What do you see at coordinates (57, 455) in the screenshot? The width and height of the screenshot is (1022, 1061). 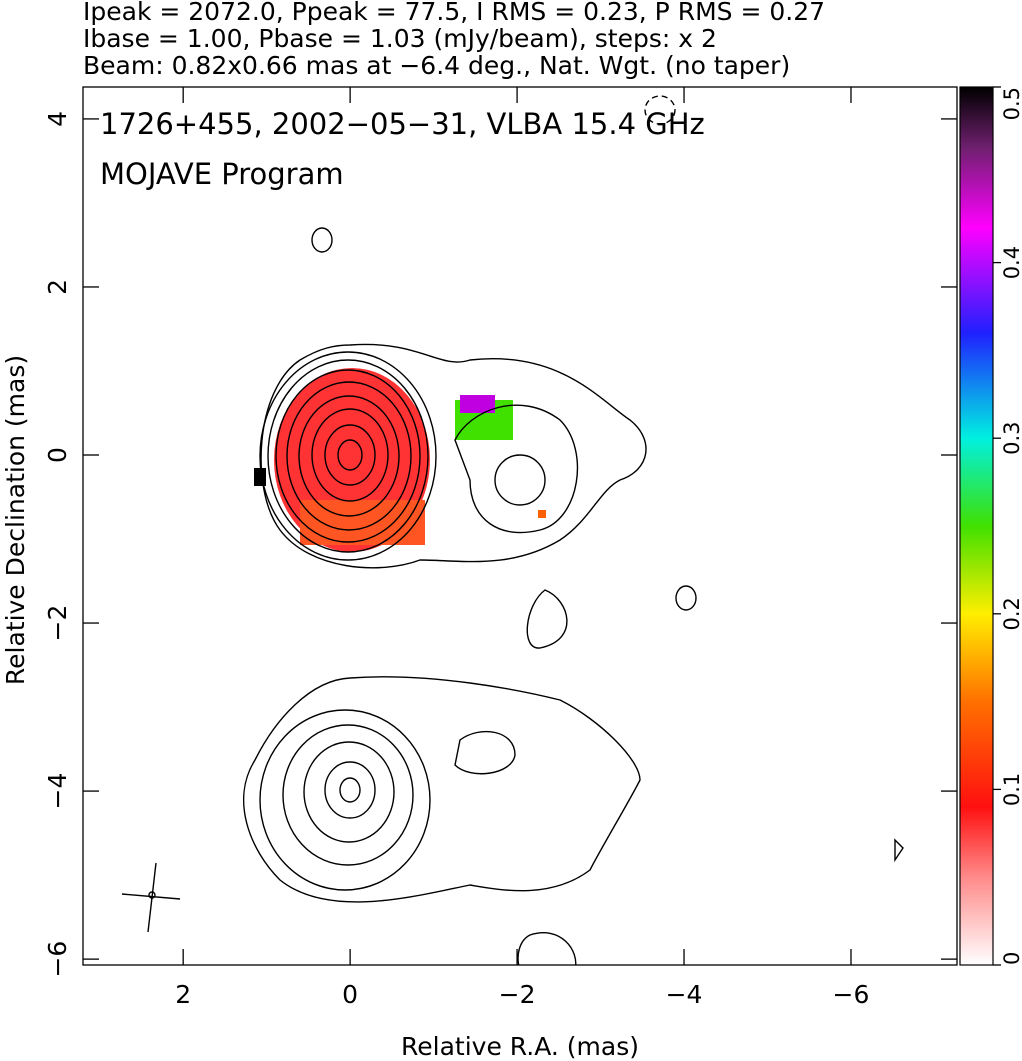 I see `y-tick-label: 0` at bounding box center [57, 455].